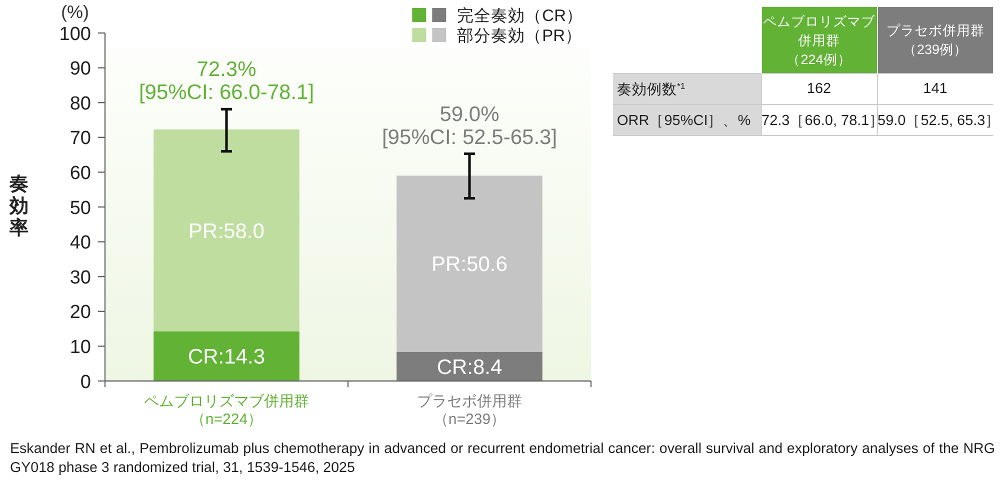 This screenshot has width=1000, height=485. Describe the element at coordinates (18, 206) in the screenshot. I see `y-axis-title: 奏効率` at that location.